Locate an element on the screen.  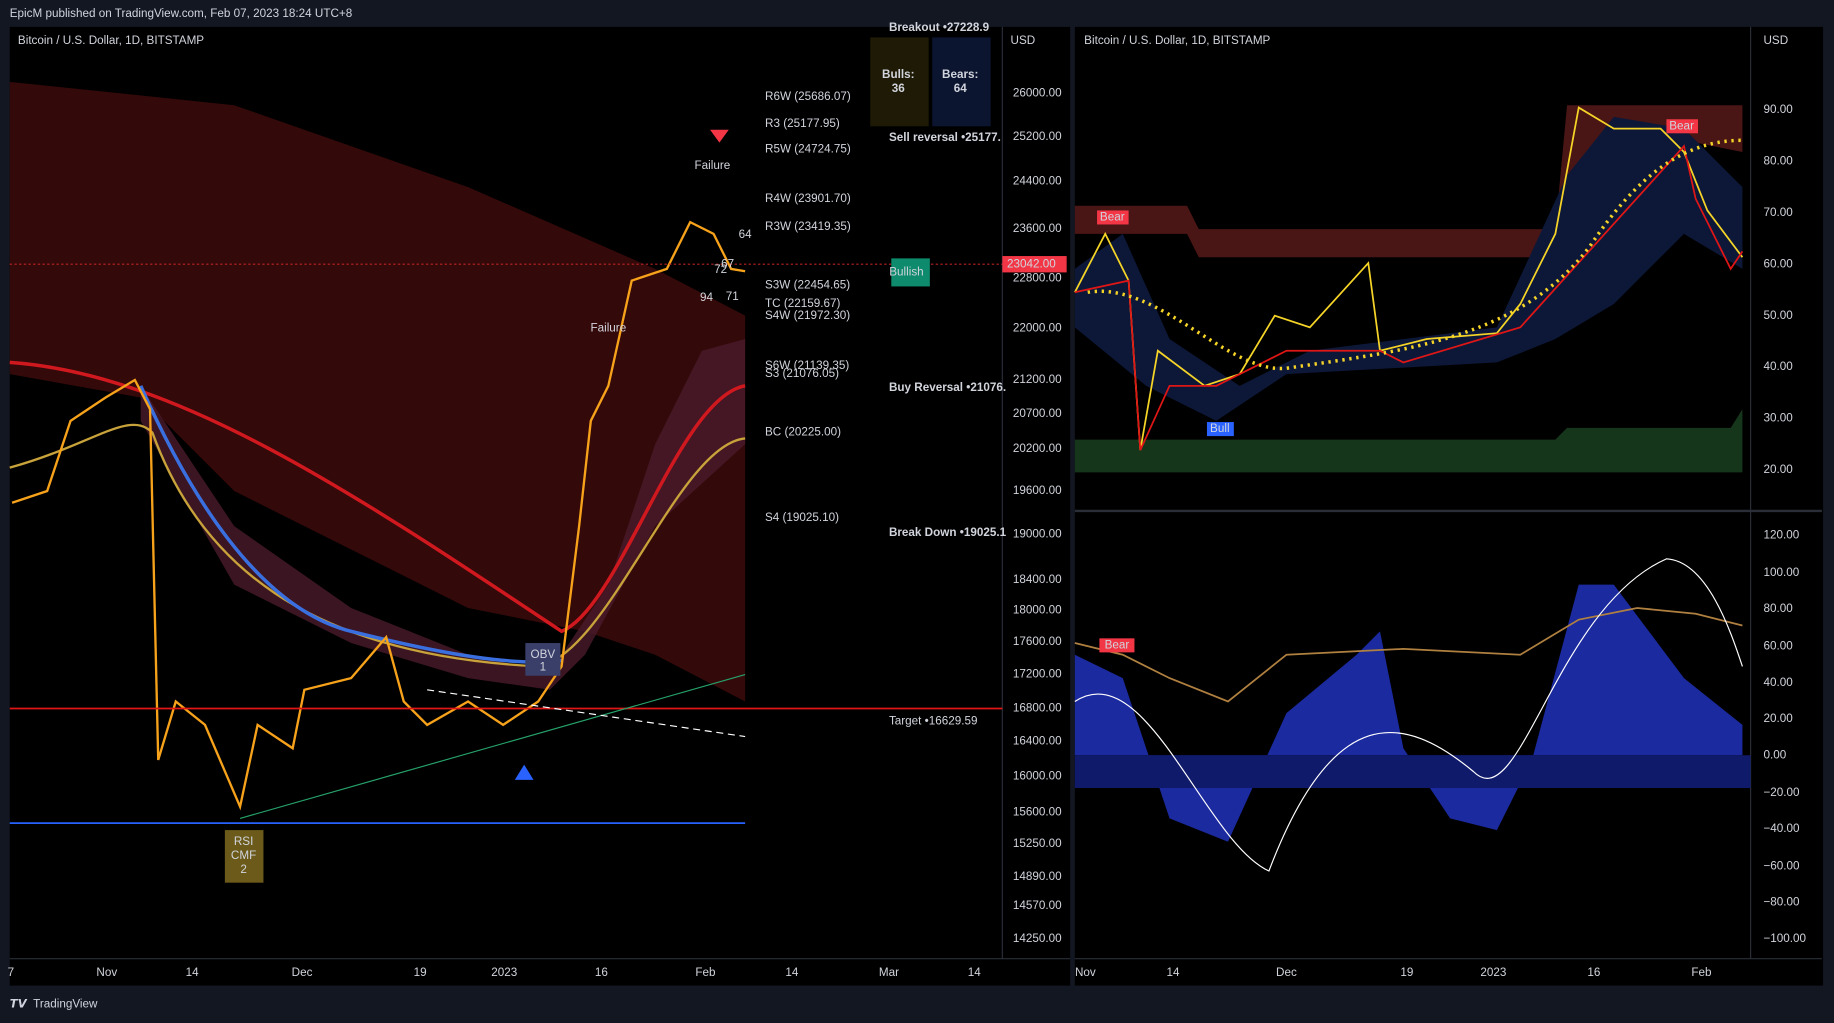
rsi-label: RSI is located at coordinates (243, 841).